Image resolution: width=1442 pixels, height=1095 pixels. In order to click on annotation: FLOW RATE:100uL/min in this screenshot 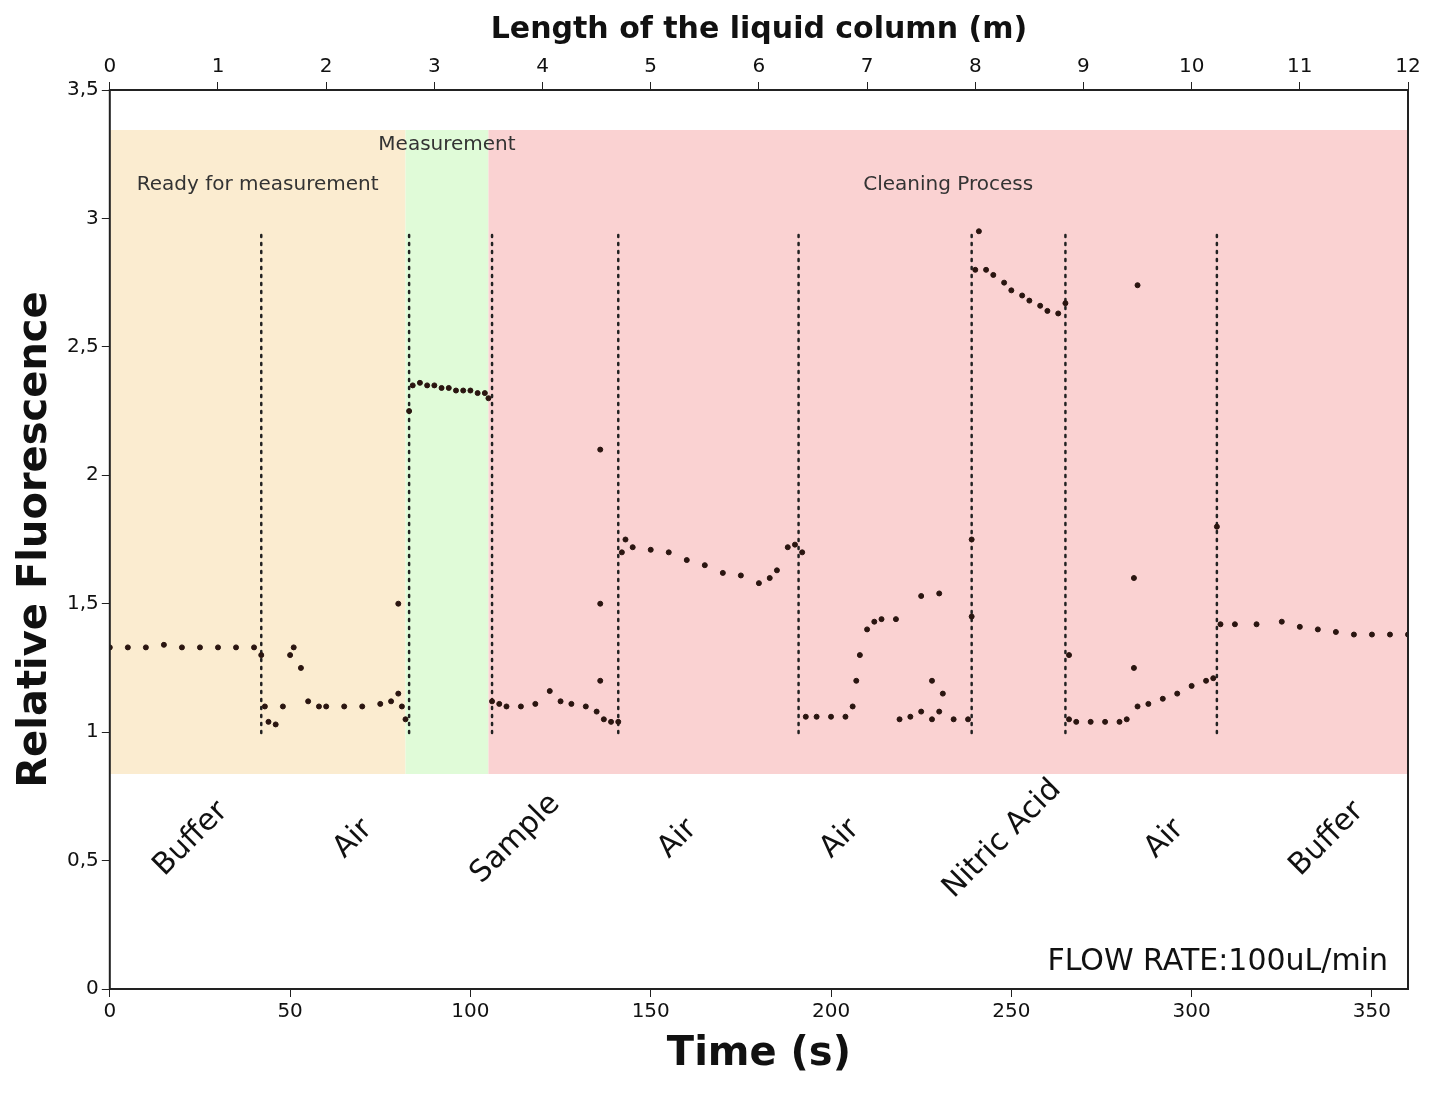, I will do `click(1217, 959)`.